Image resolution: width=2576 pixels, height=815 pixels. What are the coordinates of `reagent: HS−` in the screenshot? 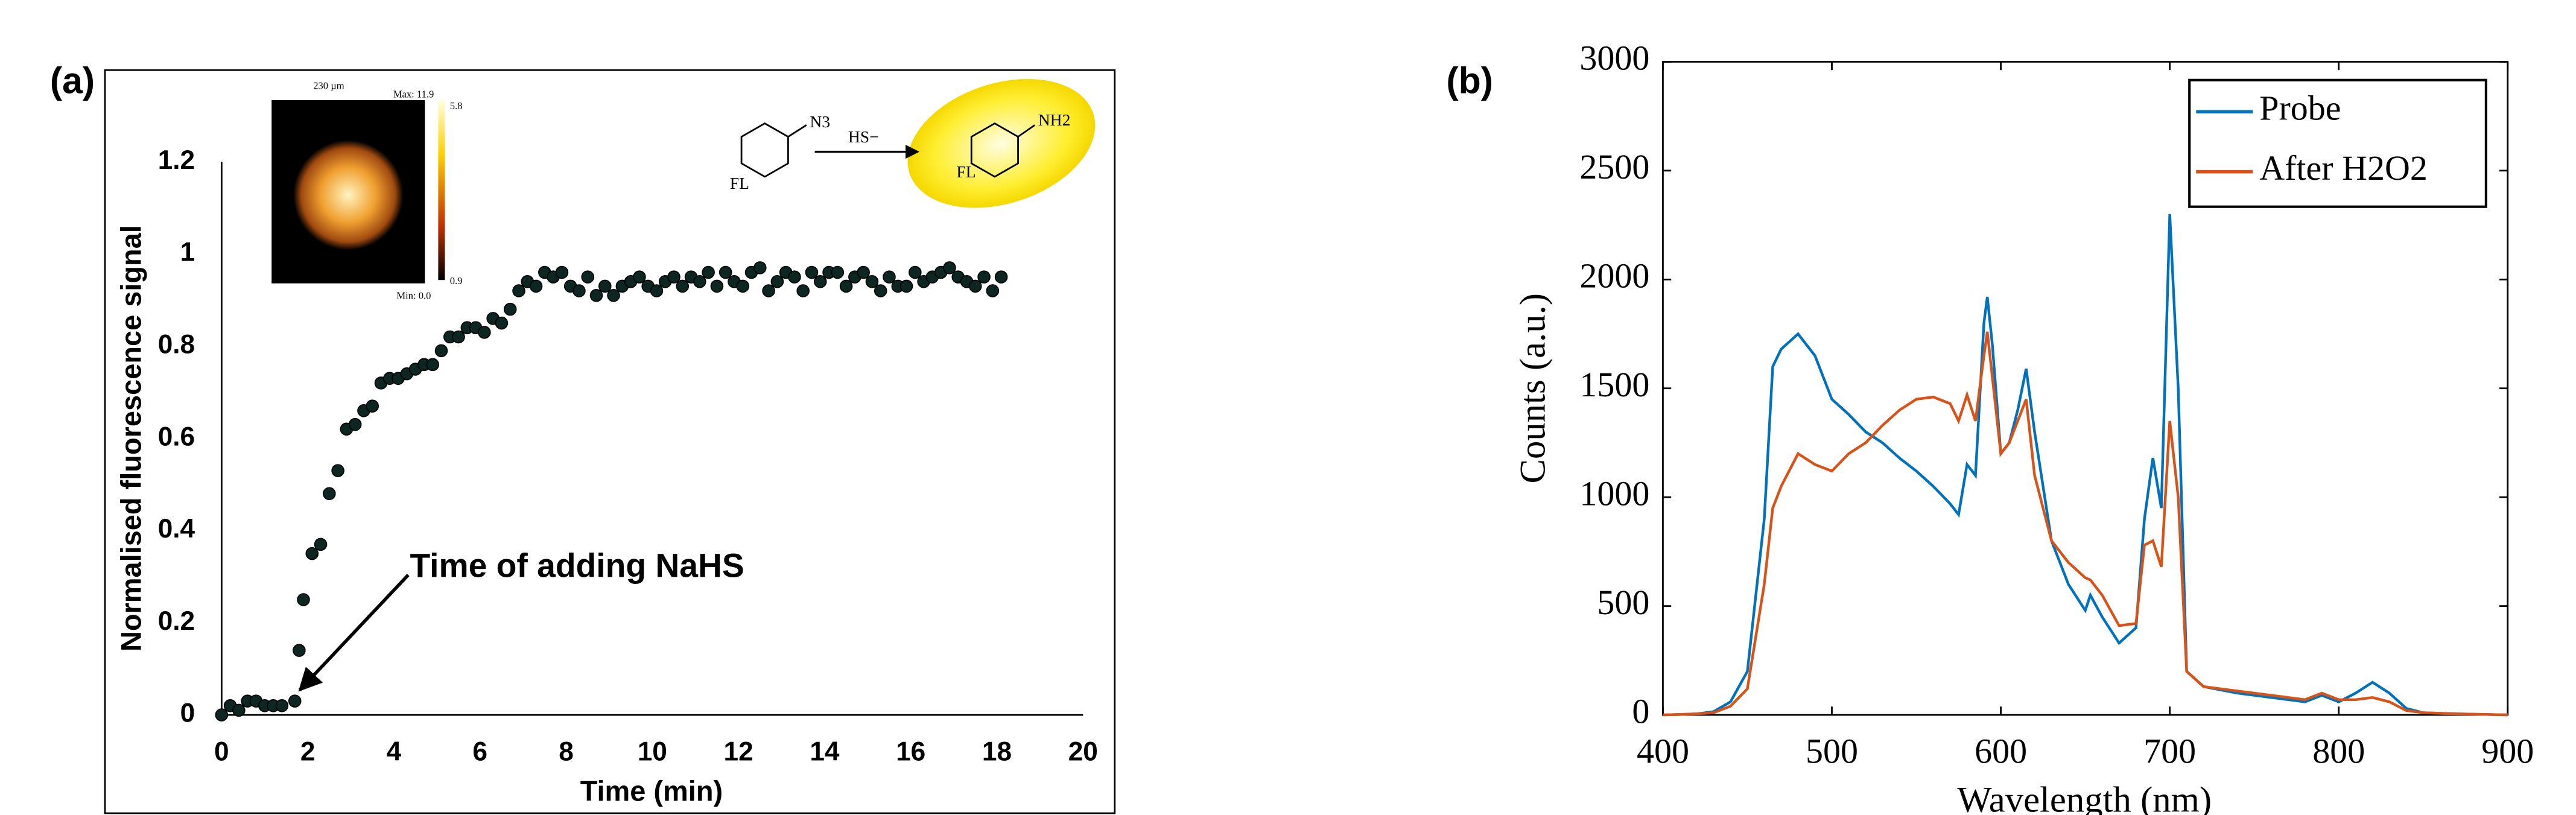 It's located at (863, 137).